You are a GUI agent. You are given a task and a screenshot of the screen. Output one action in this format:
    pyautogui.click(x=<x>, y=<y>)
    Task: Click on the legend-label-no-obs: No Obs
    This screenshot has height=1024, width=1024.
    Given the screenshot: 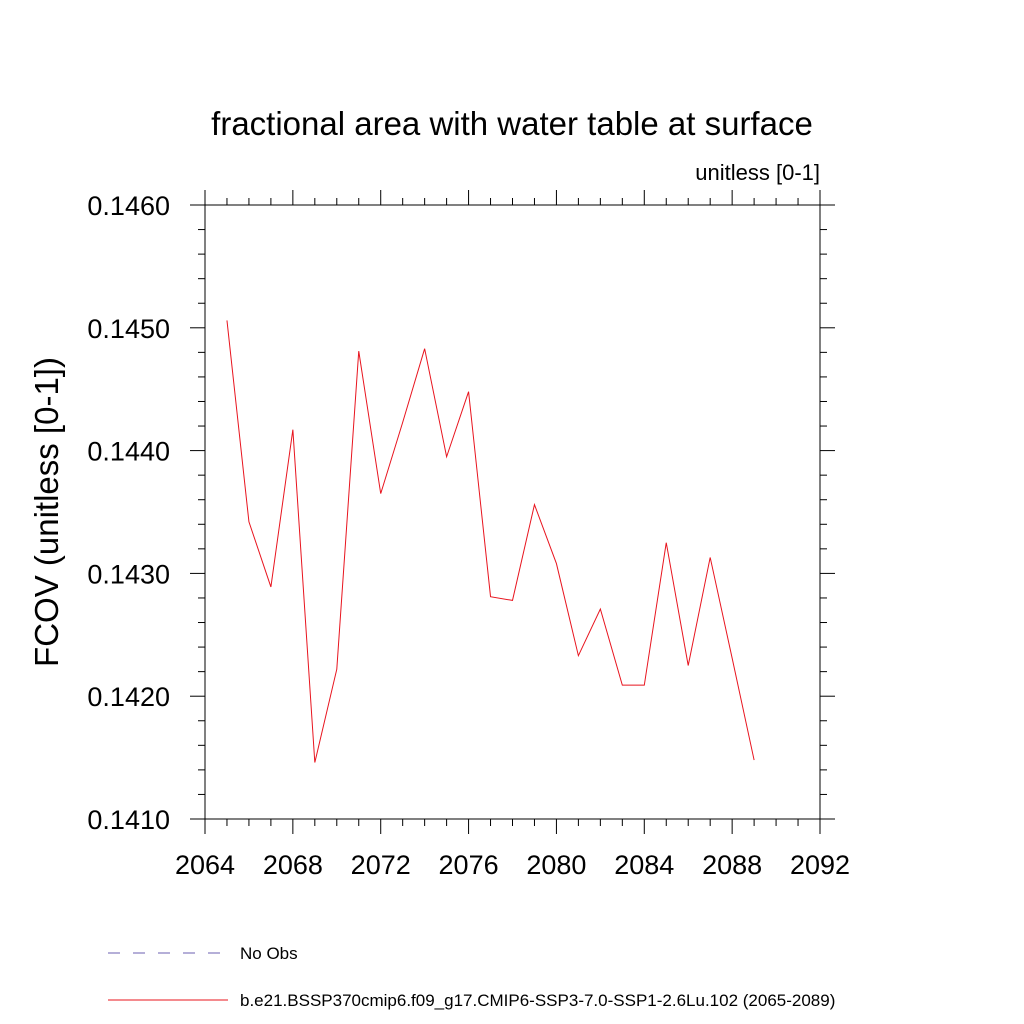 What is the action you would take?
    pyautogui.click(x=269, y=953)
    